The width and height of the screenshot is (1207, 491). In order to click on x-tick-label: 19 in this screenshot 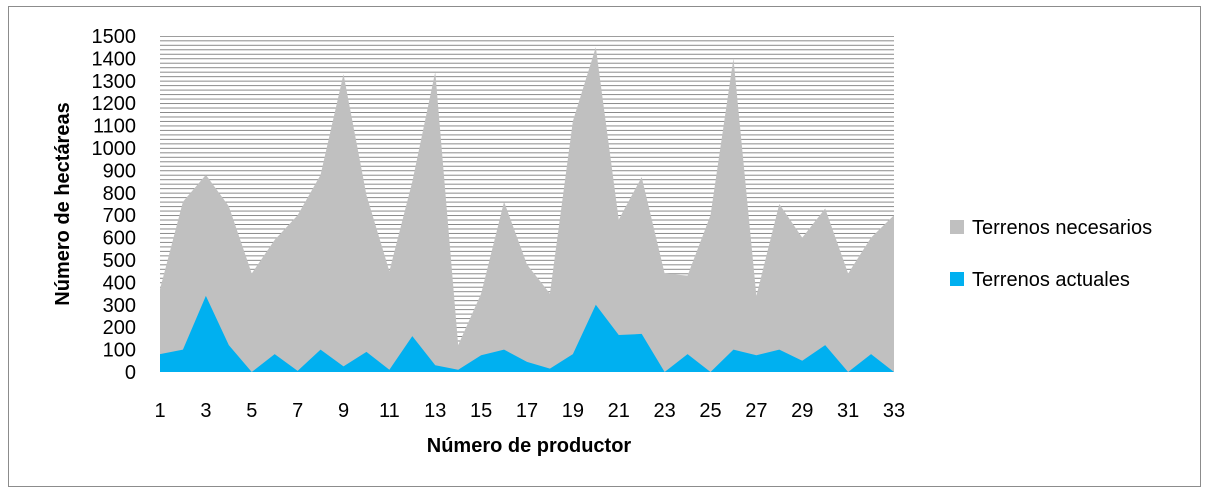, I will do `click(573, 411)`.